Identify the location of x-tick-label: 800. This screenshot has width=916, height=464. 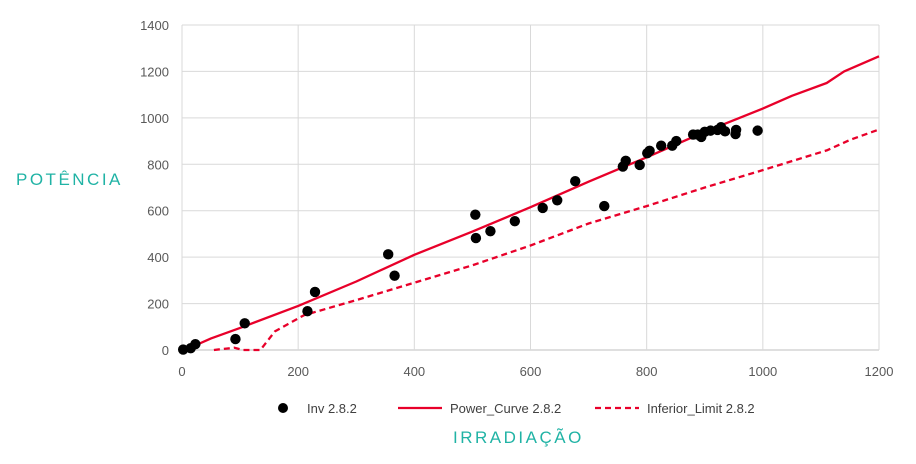
(647, 371).